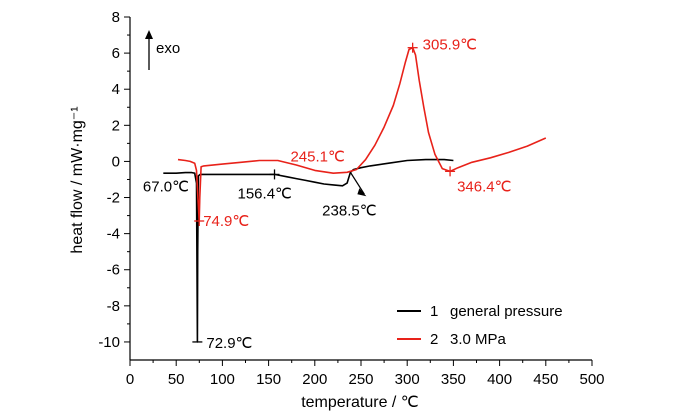 The height and width of the screenshot is (415, 700). What do you see at coordinates (480, 325) in the screenshot?
I see `legend: 1 general pressure 2 3.0 MPa` at bounding box center [480, 325].